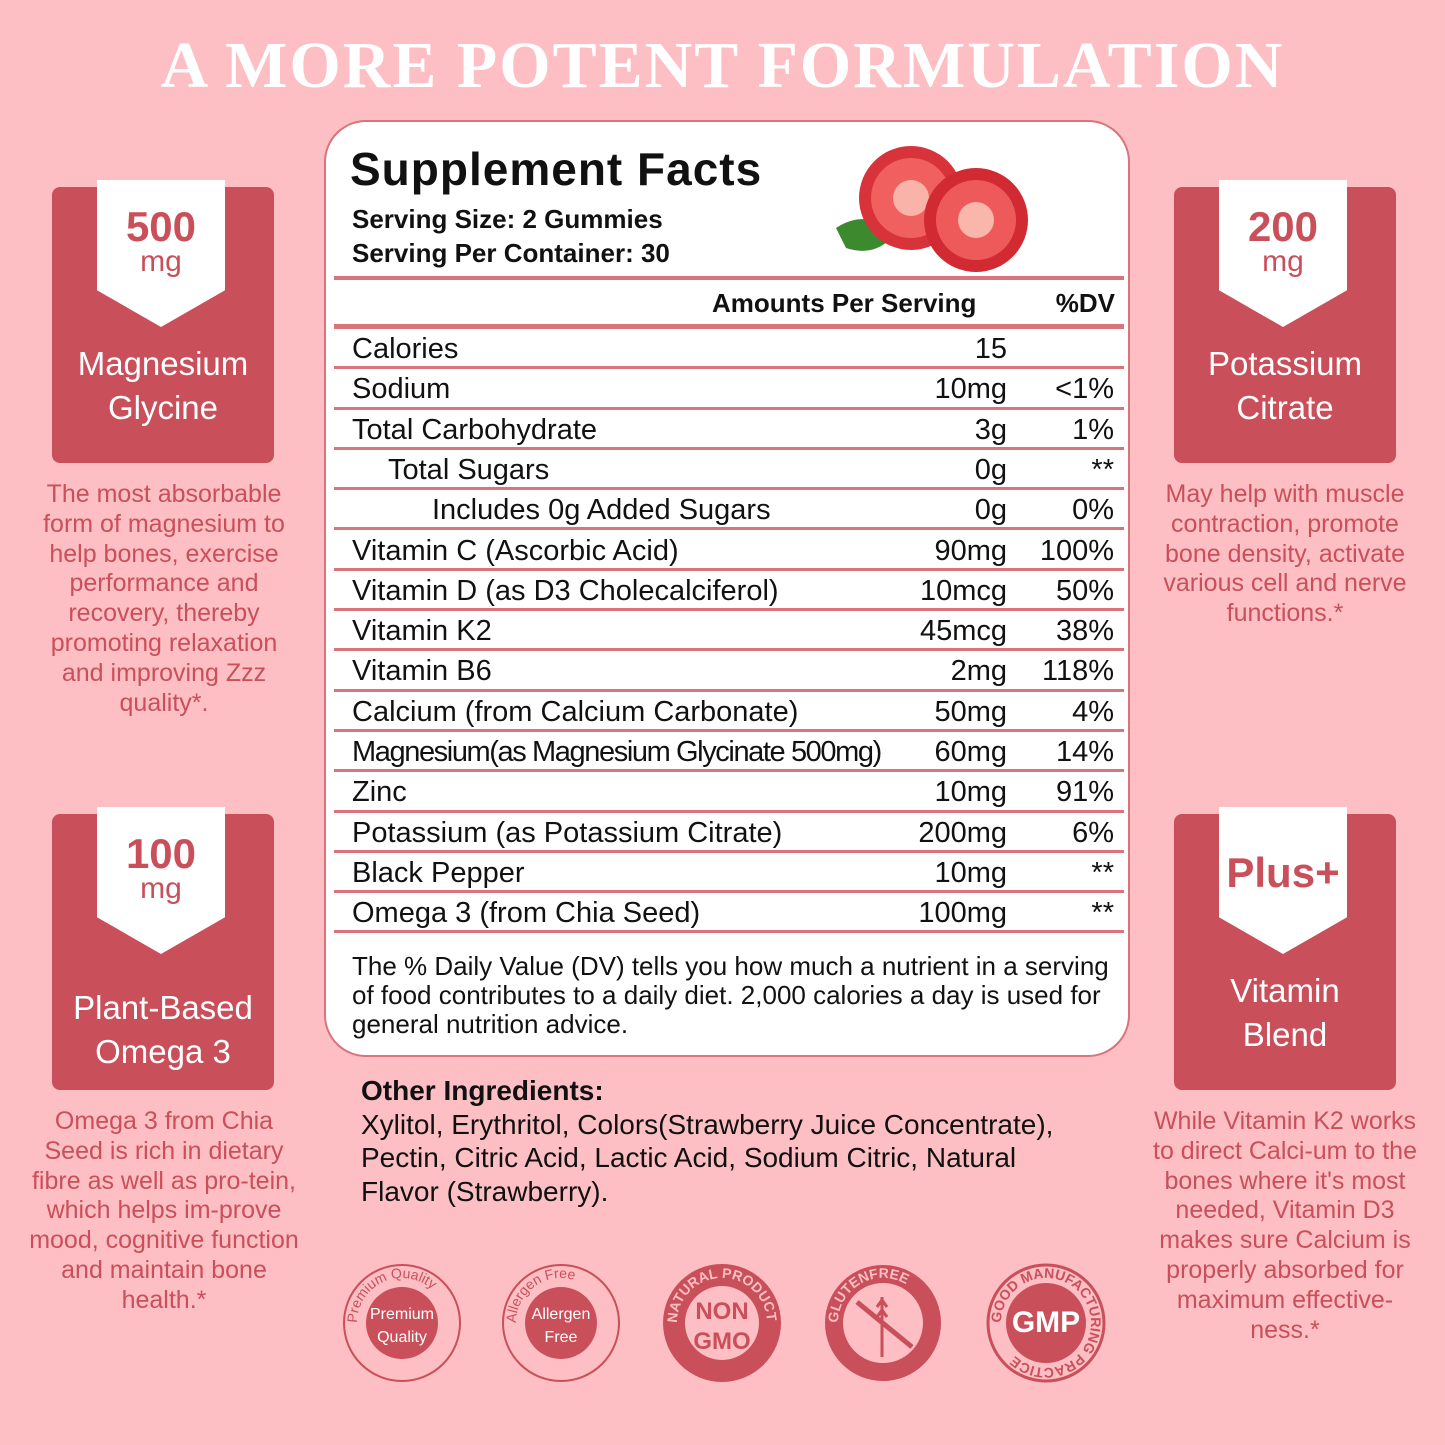 Image resolution: width=1445 pixels, height=1445 pixels. What do you see at coordinates (963, 590) in the screenshot?
I see `nutrient-amount: 10mcg` at bounding box center [963, 590].